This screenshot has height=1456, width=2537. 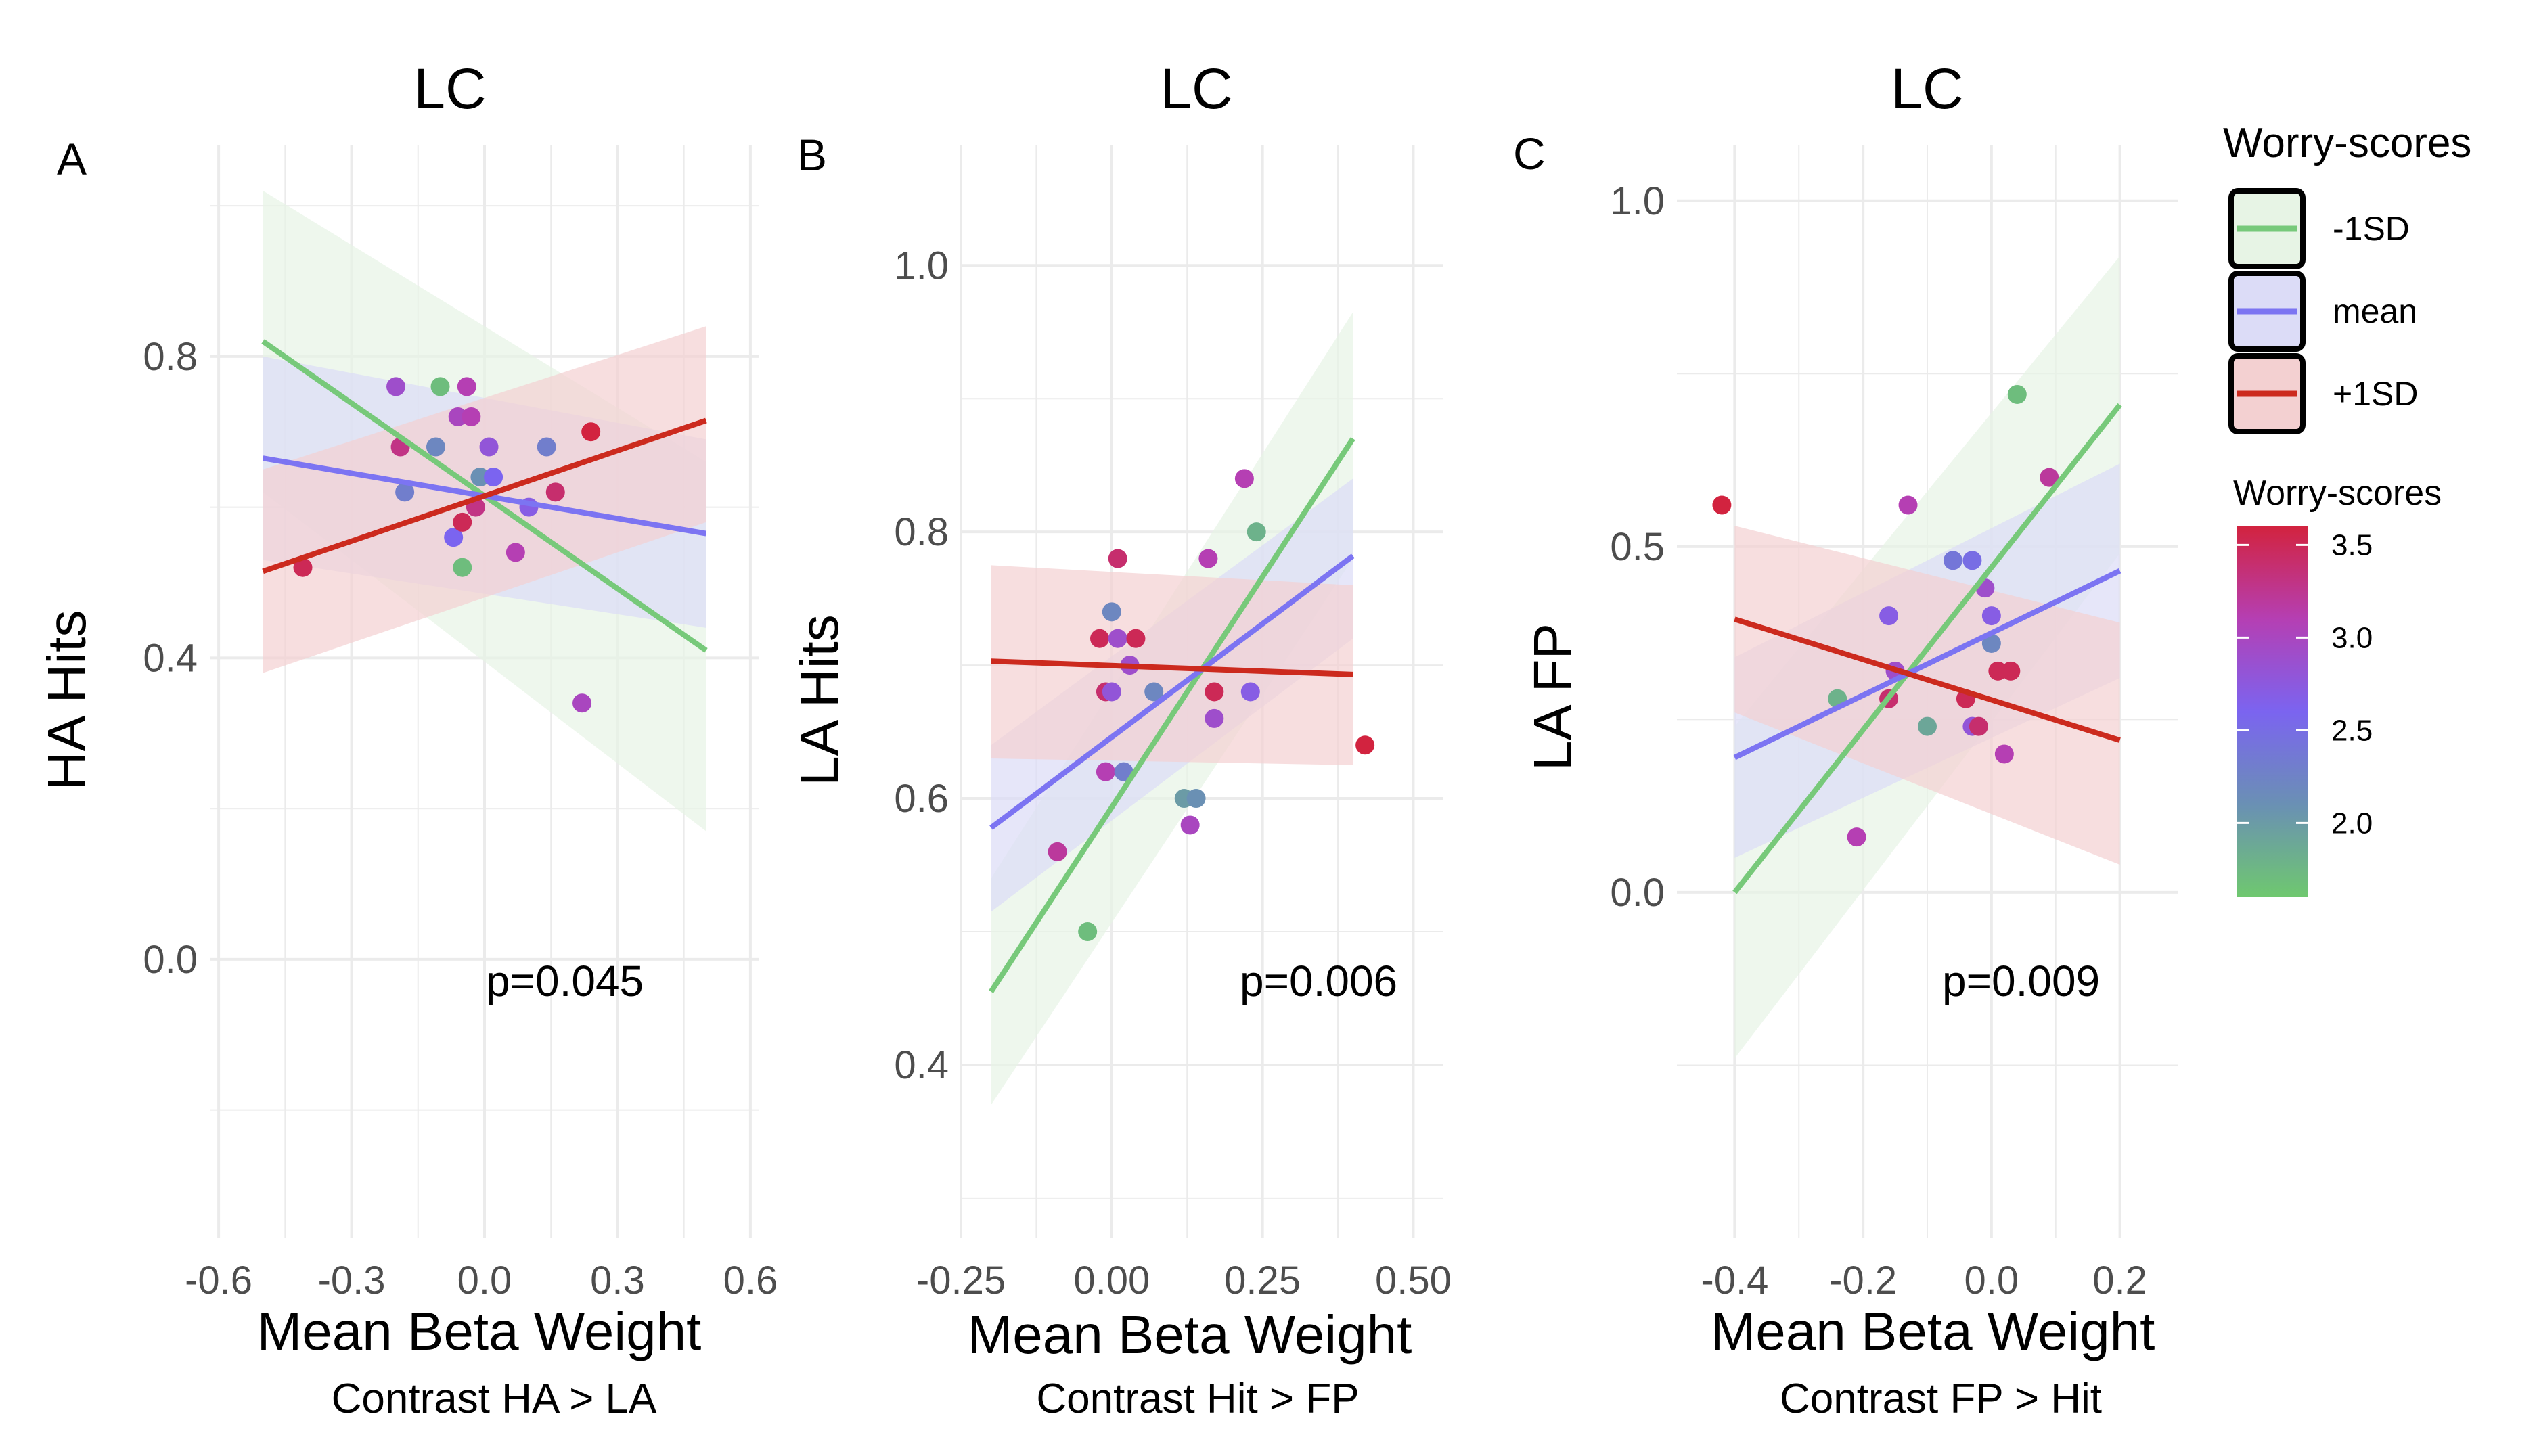 I want to click on panel-b-regression-lines, so click(x=1172, y=715).